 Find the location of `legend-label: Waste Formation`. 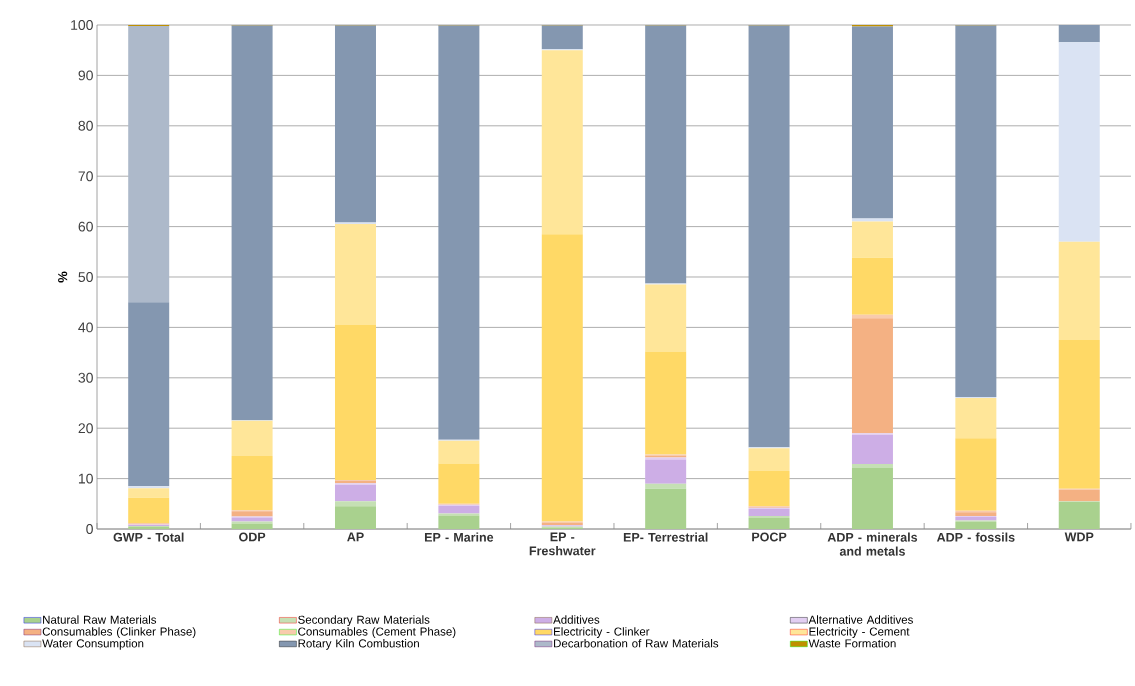

legend-label: Waste Formation is located at coordinates (852, 643).